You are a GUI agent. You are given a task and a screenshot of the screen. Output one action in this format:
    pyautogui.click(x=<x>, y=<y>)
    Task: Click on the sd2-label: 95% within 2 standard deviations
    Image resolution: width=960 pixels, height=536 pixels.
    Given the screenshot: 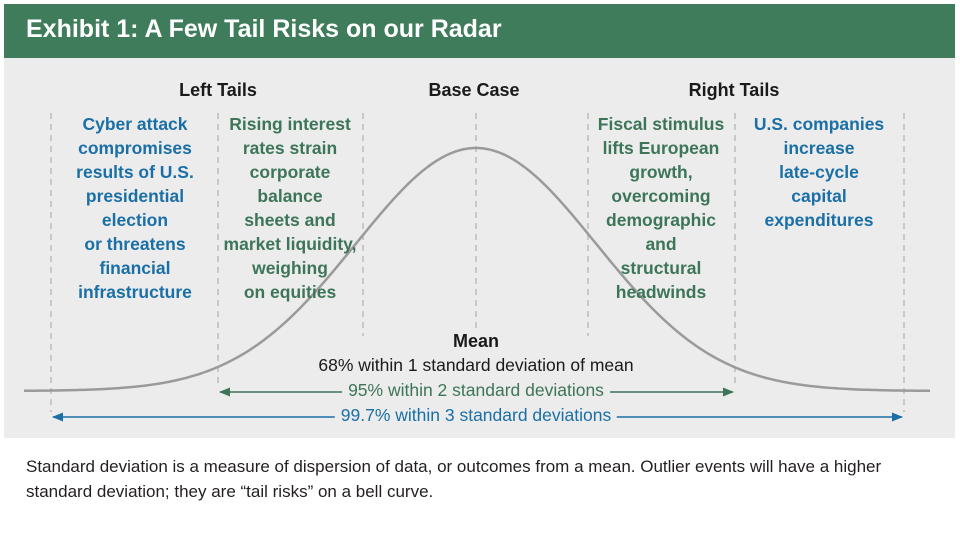 What is the action you would take?
    pyautogui.click(x=476, y=390)
    